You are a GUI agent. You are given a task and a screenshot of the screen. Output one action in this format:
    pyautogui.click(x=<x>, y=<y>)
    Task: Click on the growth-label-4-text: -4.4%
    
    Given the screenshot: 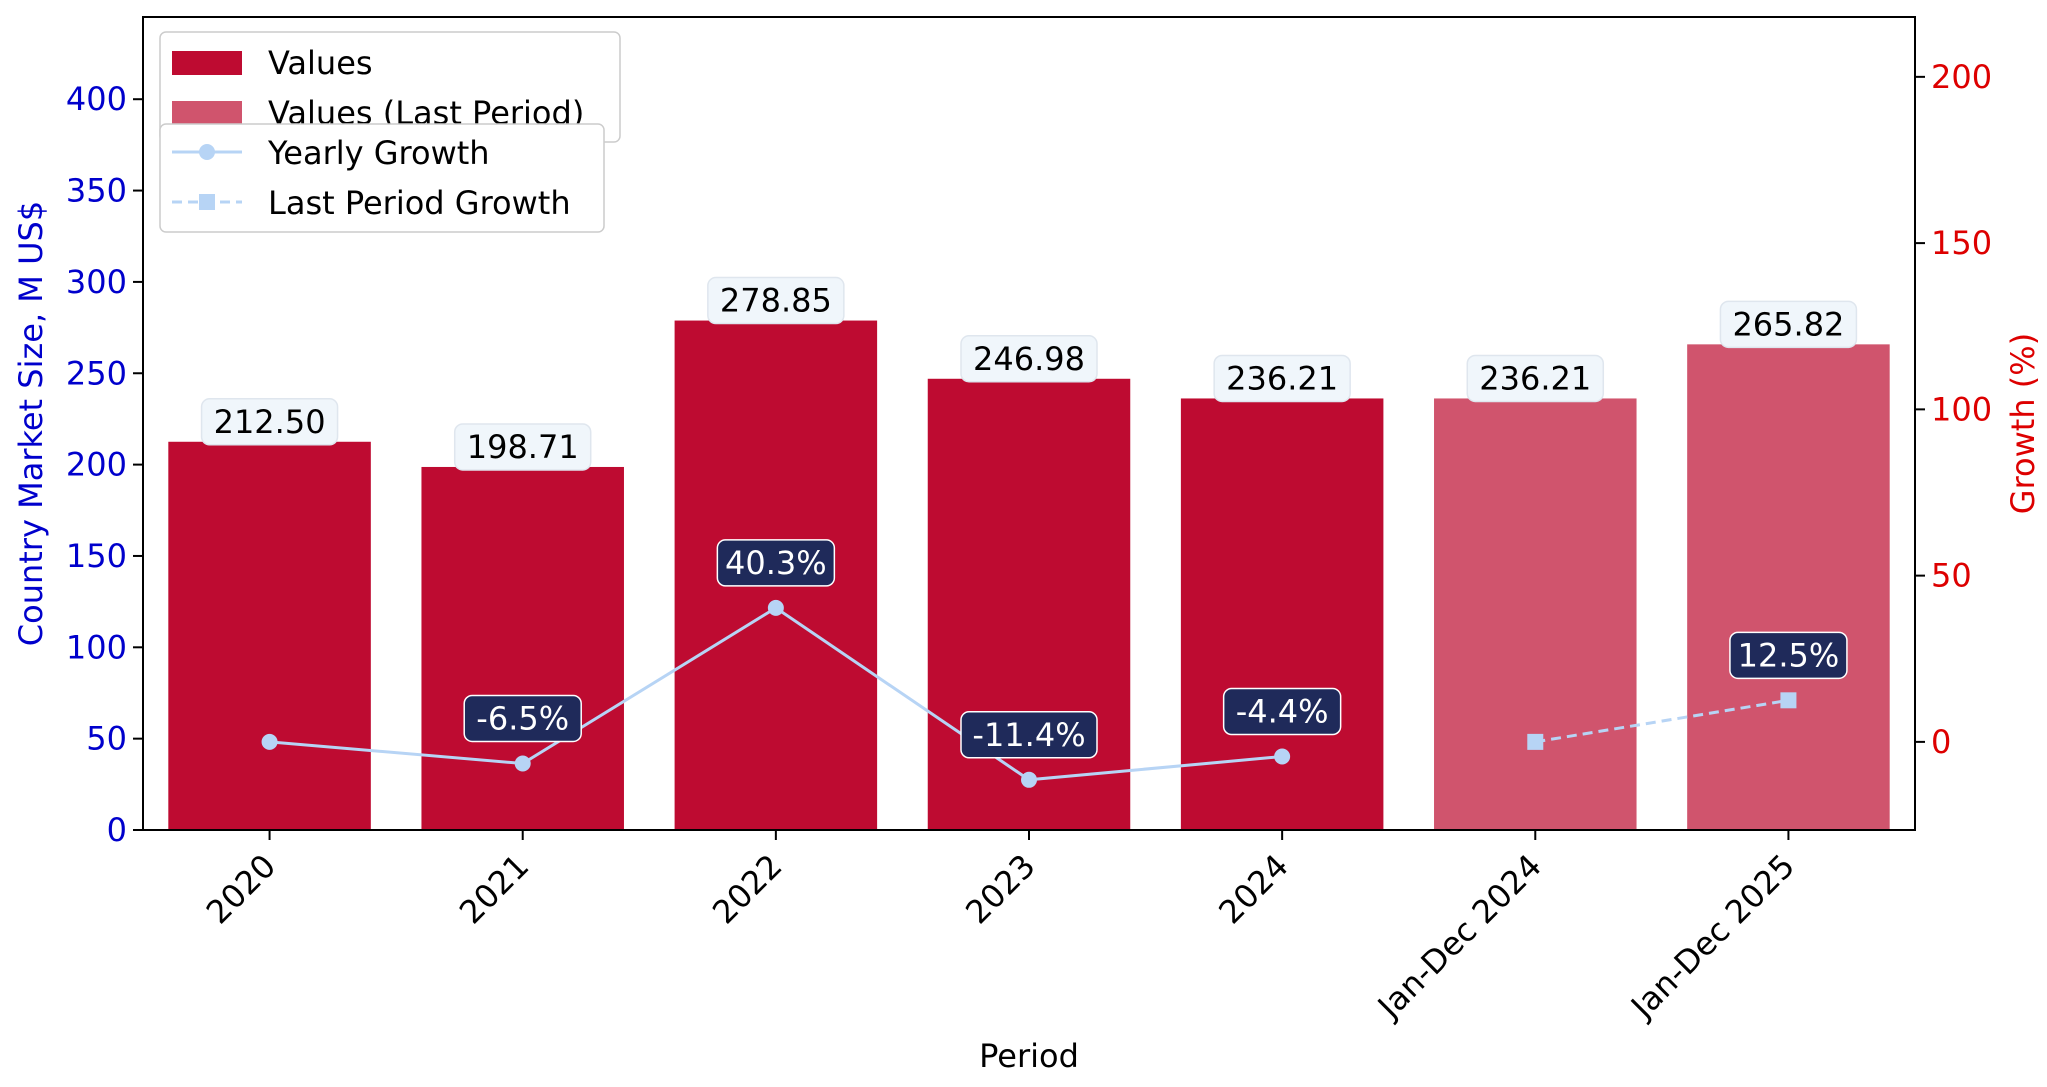 What is the action you would take?
    pyautogui.click(x=1282, y=712)
    